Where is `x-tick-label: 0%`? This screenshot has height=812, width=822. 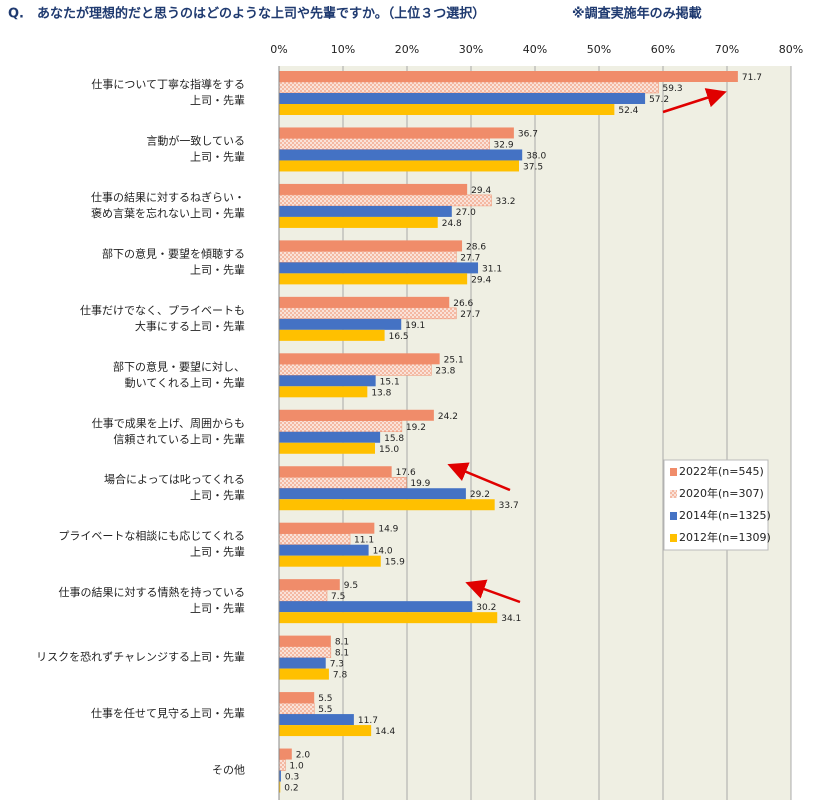 x-tick-label: 0% is located at coordinates (278, 49).